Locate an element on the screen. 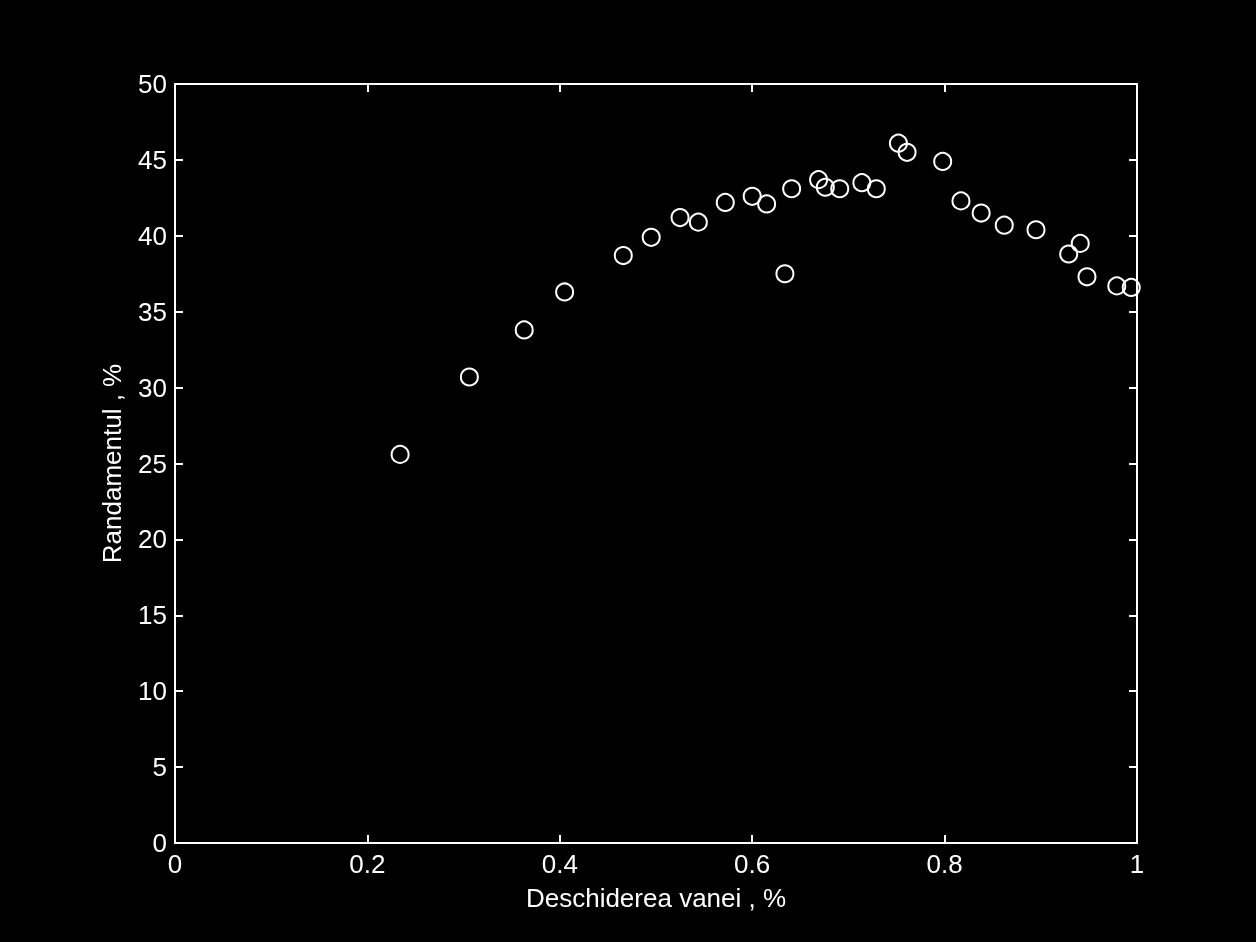 This screenshot has height=942, width=1256. y-tick-label: 0 is located at coordinates (159, 843).